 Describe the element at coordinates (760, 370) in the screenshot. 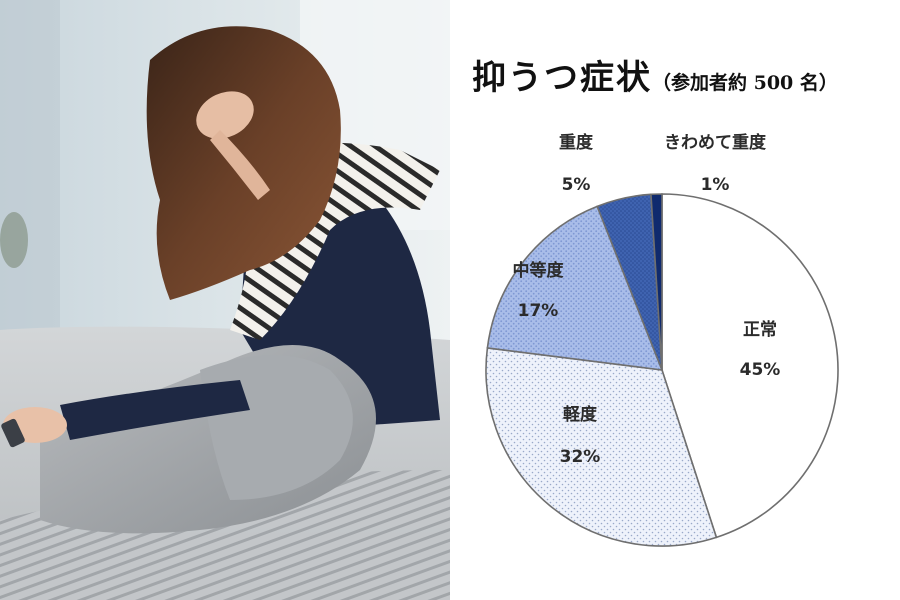

I see `slice-value-label-0: 45%` at that location.